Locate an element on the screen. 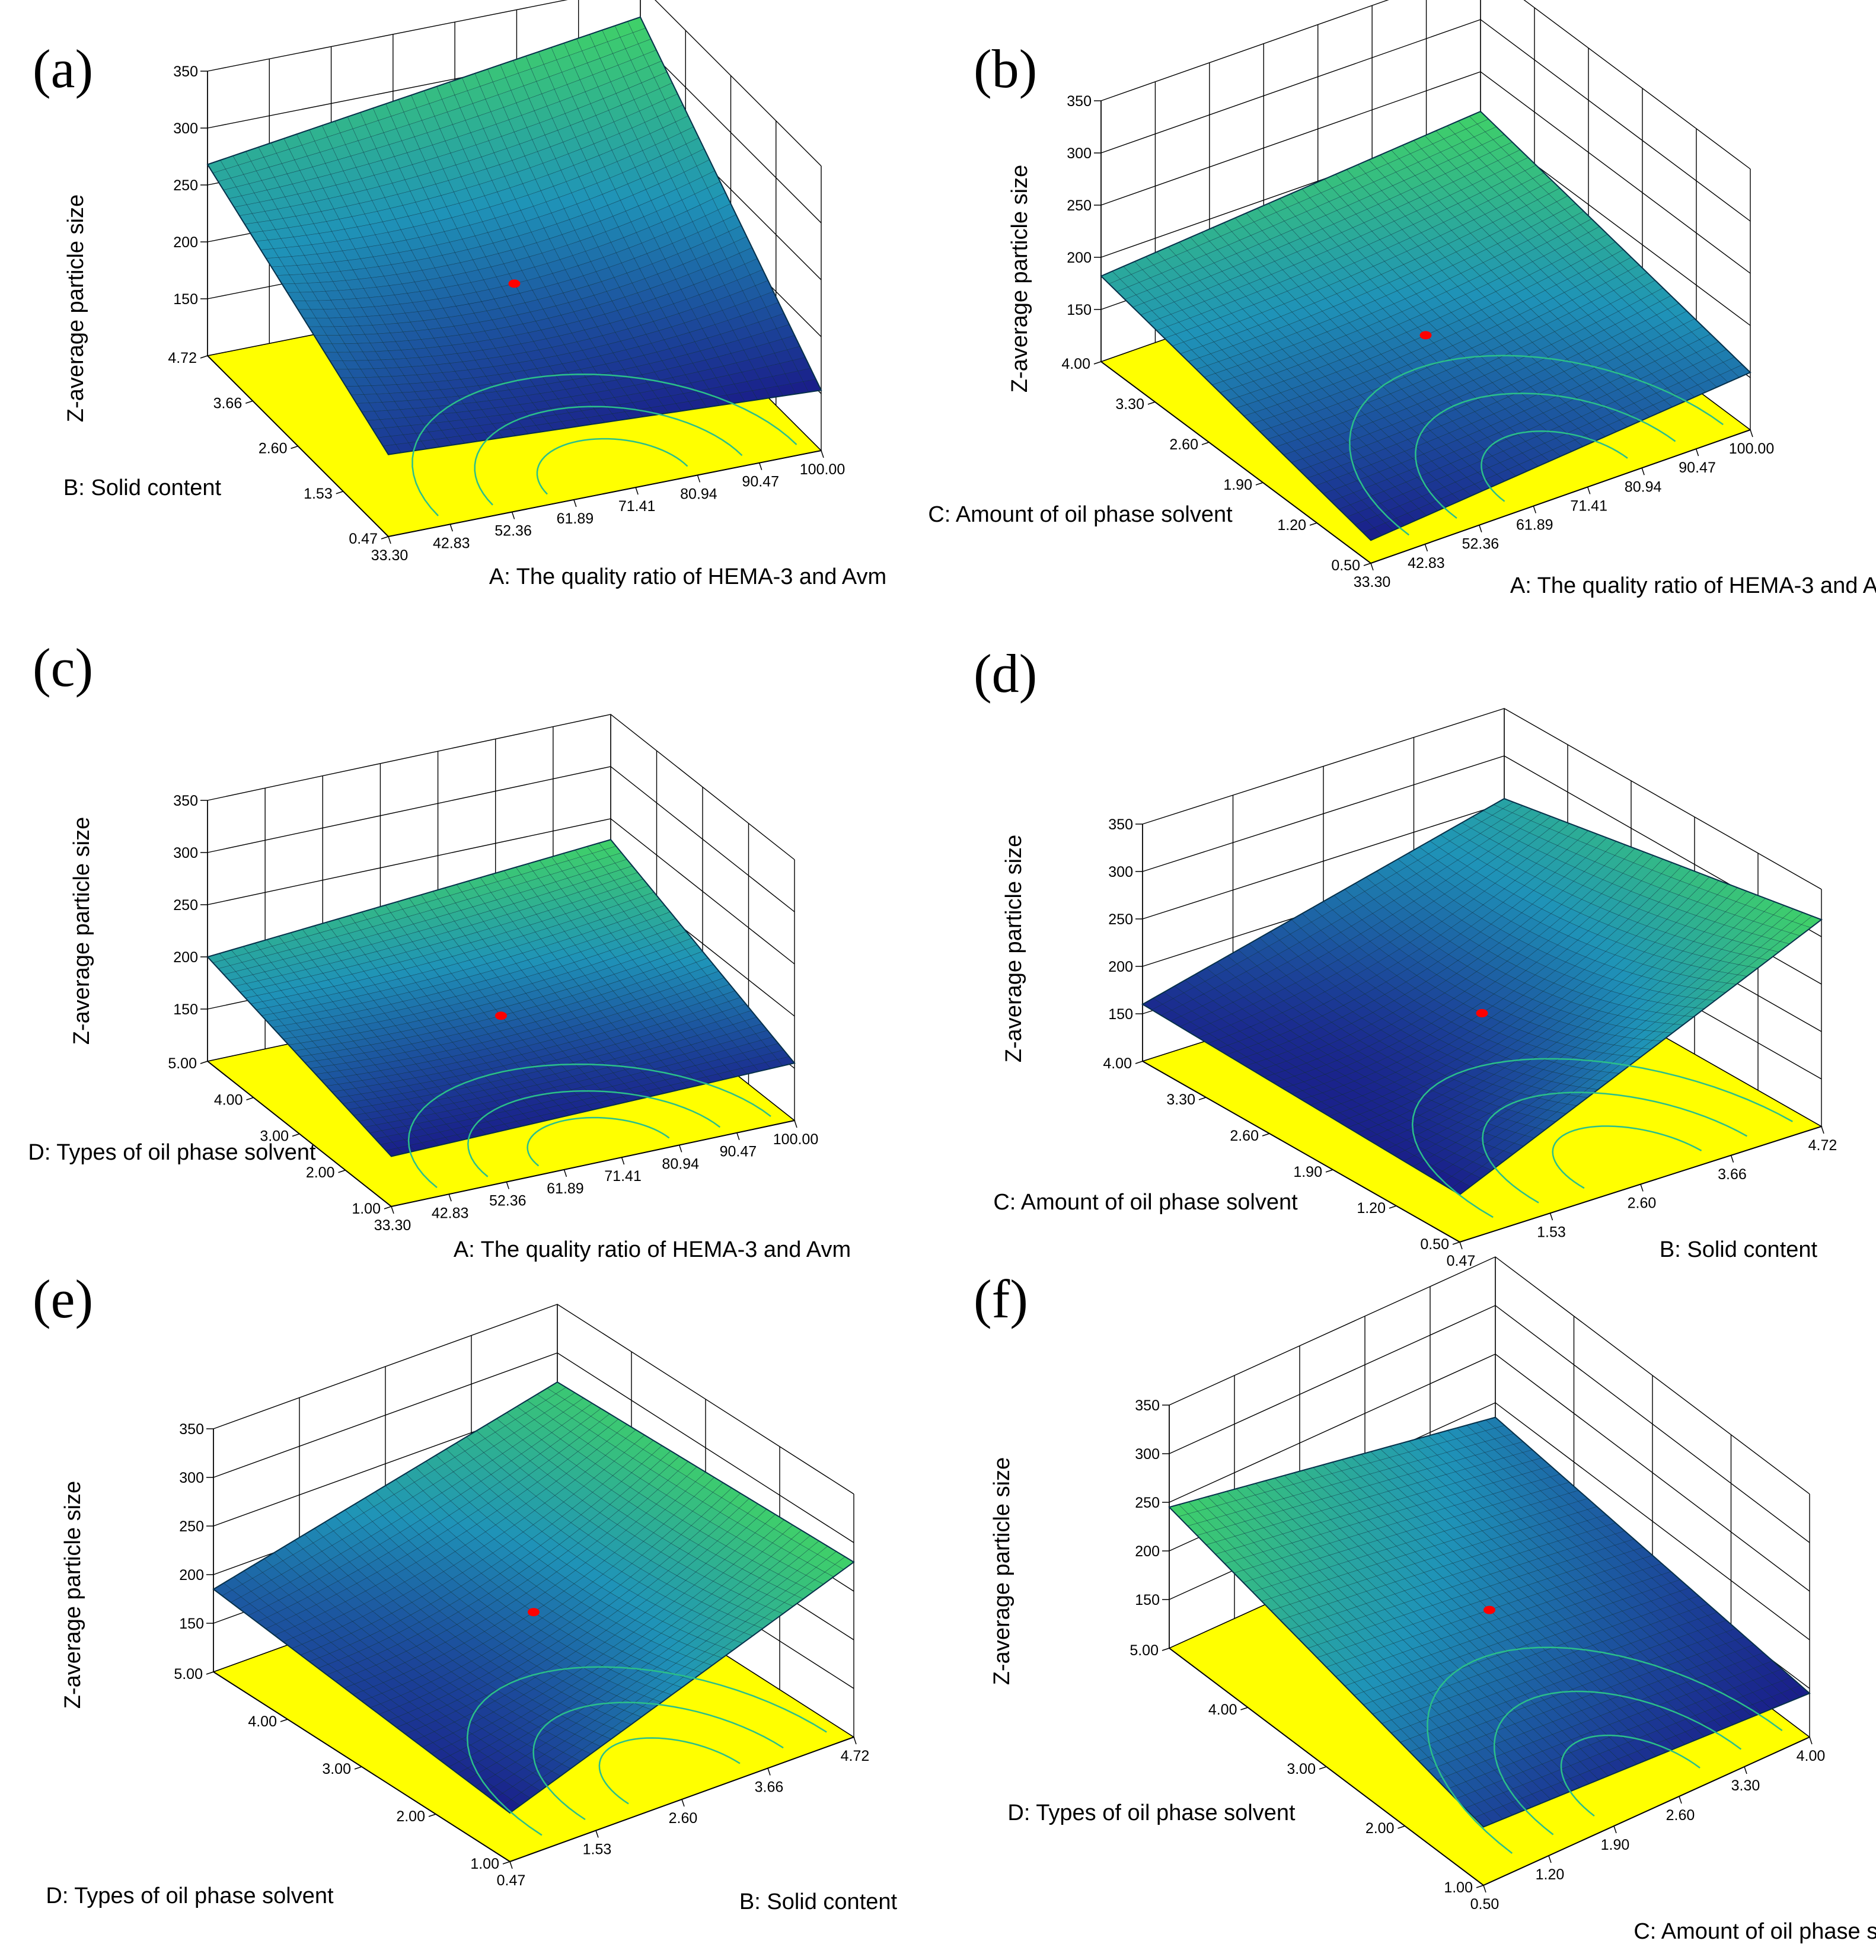 The image size is (1876, 1960). y-tick-label: 1.53 is located at coordinates (318, 494).